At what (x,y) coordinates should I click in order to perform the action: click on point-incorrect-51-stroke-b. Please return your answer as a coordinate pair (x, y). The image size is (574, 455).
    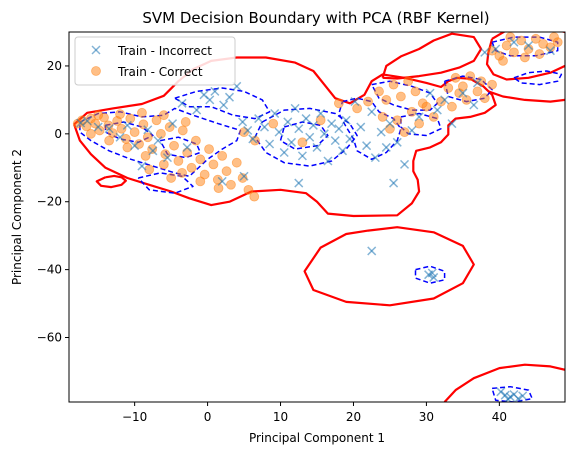
    Looking at the image, I should click on (367, 146).